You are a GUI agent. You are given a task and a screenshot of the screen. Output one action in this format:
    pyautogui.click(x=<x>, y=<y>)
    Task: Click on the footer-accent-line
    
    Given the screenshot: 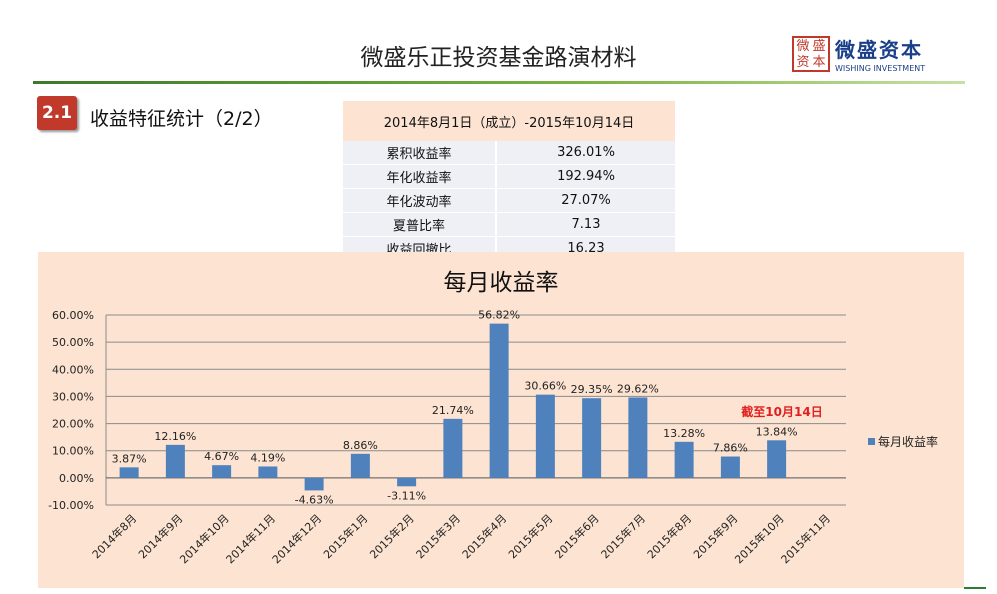 What is the action you would take?
    pyautogui.click(x=975, y=588)
    